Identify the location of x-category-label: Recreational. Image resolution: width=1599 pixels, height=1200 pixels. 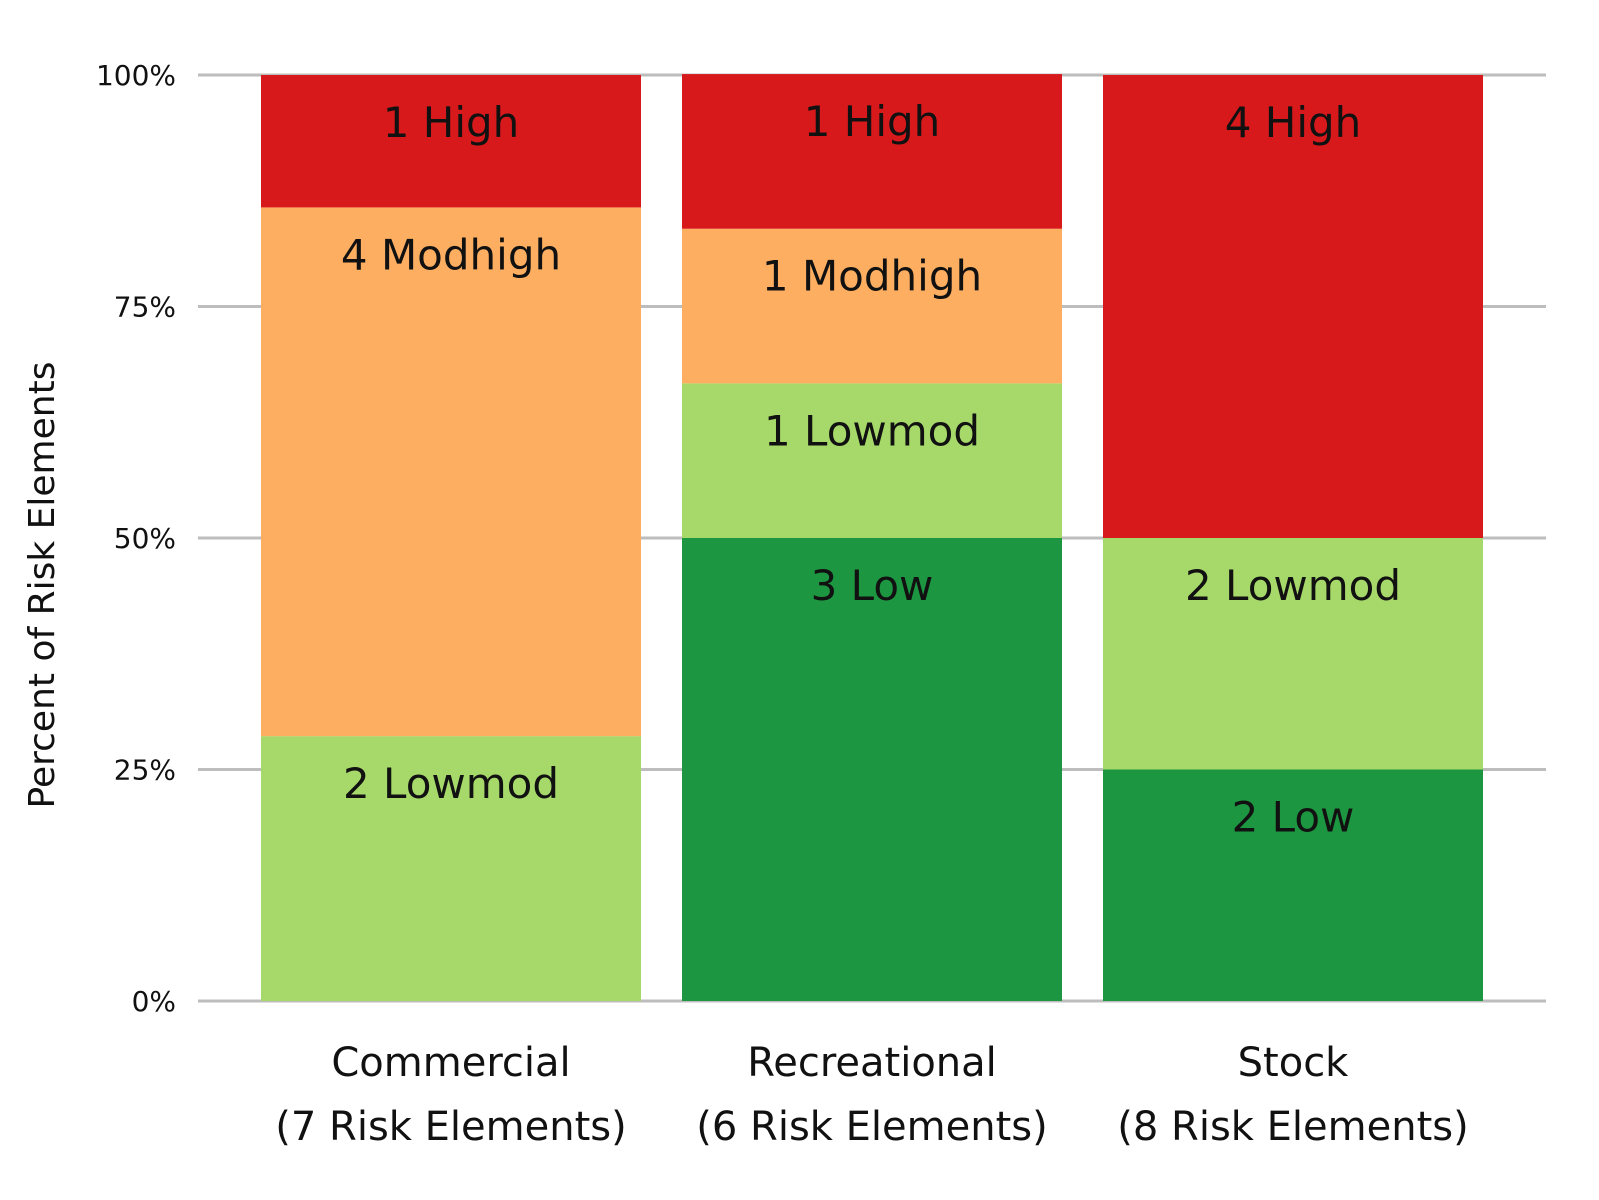
(872, 1063).